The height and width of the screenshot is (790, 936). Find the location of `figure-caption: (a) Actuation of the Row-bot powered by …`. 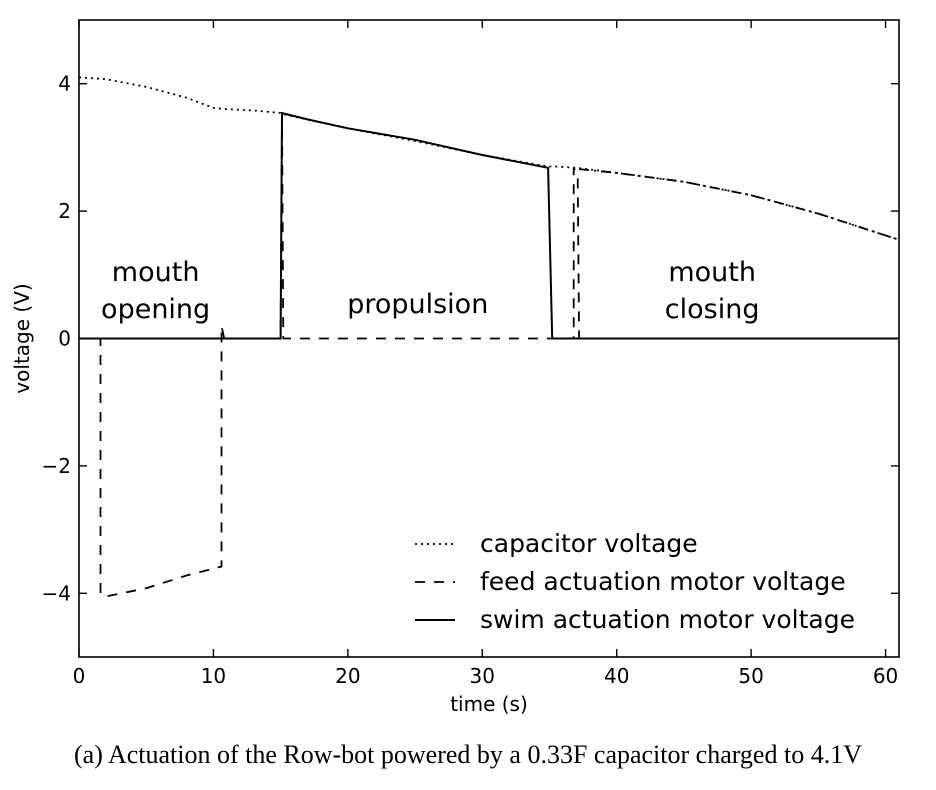

figure-caption: (a) Actuation of the Row-bot powered by … is located at coordinates (468, 754).